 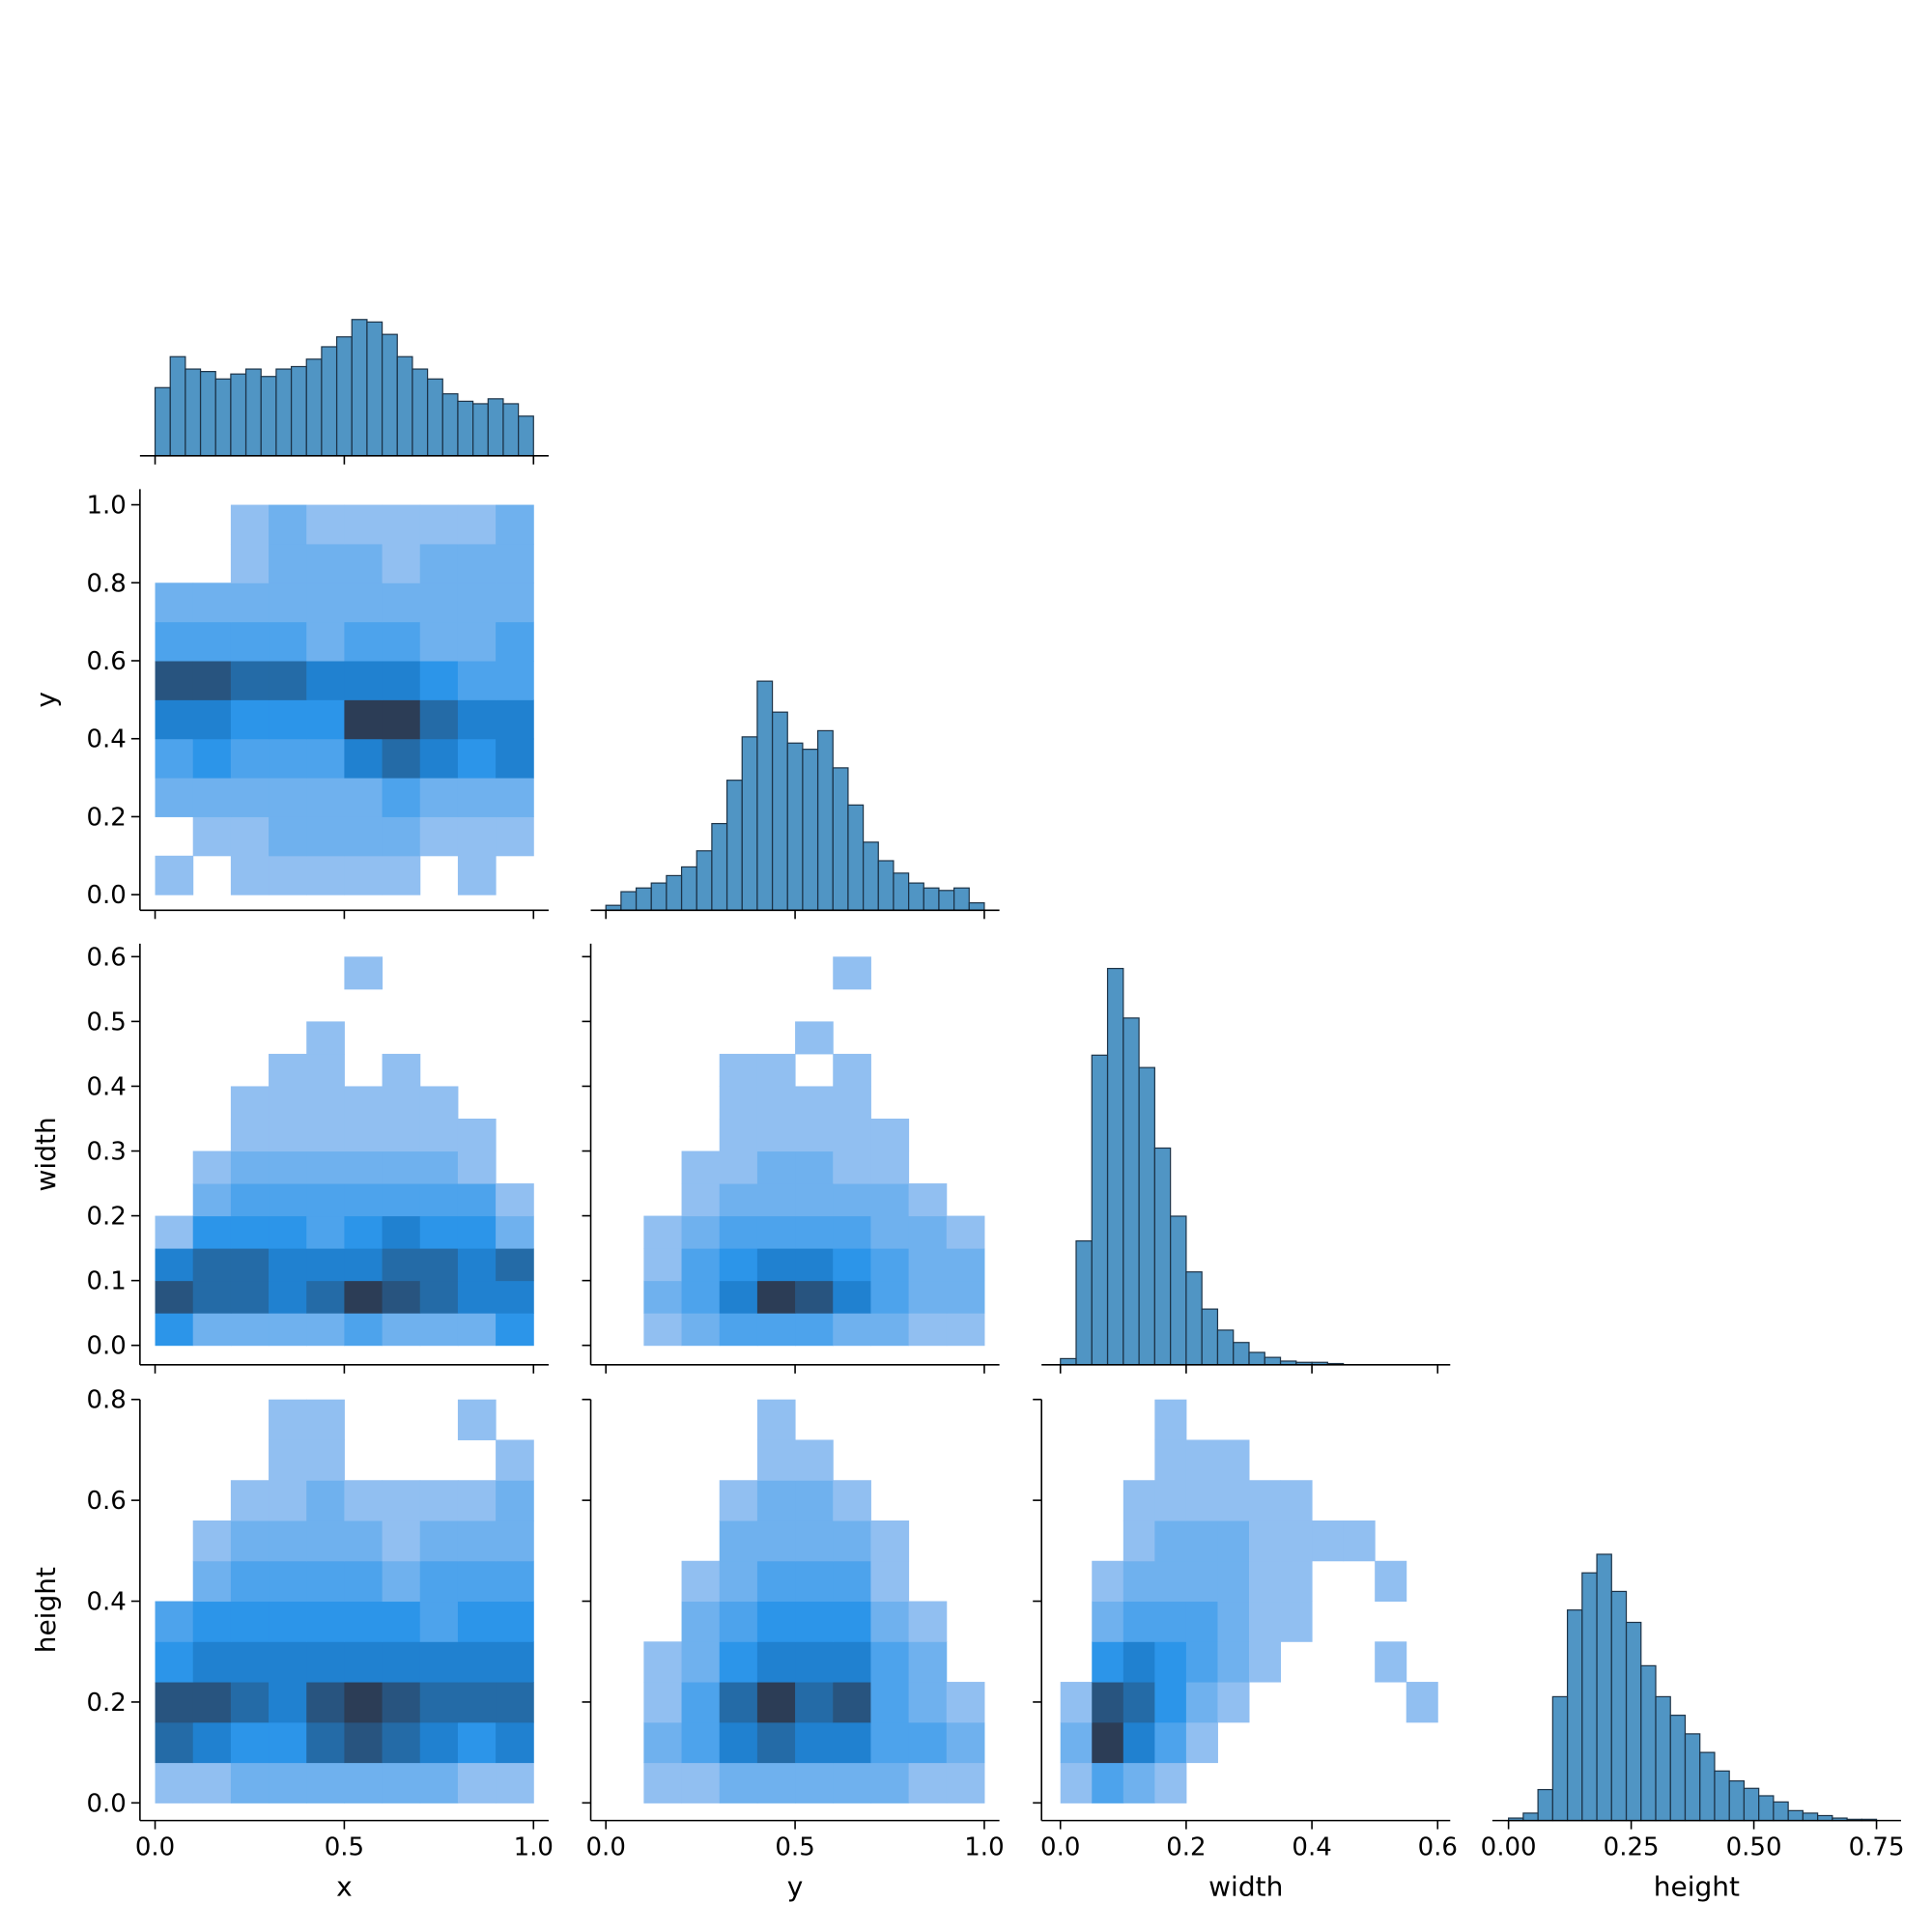 What do you see at coordinates (1509, 1847) in the screenshot?
I see `x-tick-label: 0.00` at bounding box center [1509, 1847].